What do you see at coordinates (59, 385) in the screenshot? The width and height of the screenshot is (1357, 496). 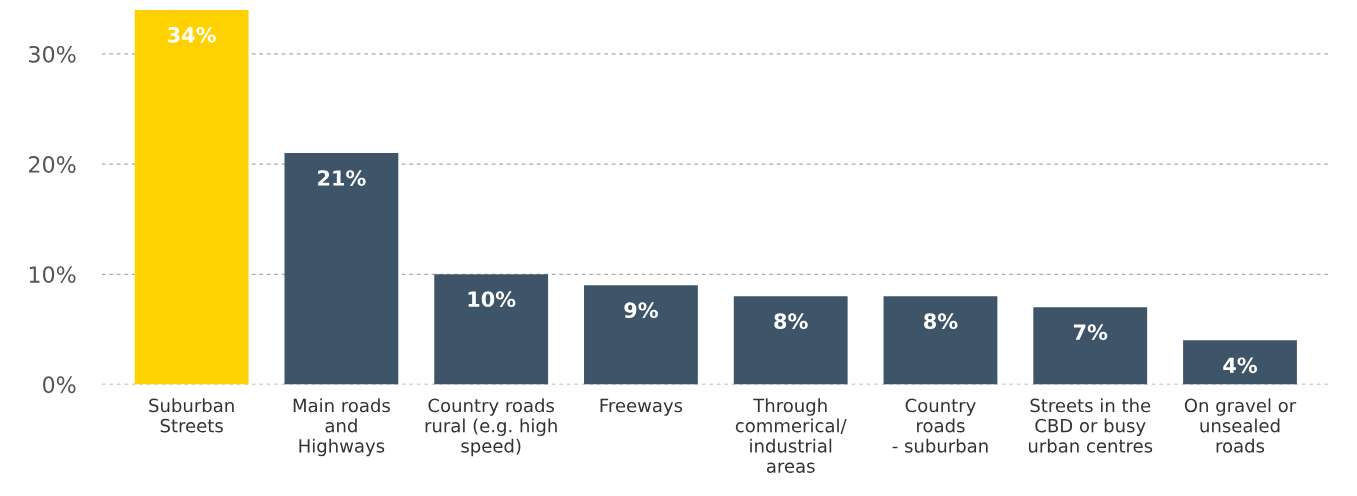 I see `y-tick-label: 0%` at bounding box center [59, 385].